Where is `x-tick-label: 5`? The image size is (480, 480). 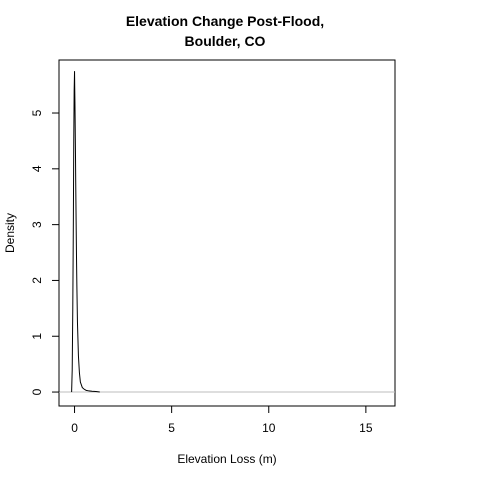 x-tick-label: 5 is located at coordinates (171, 428).